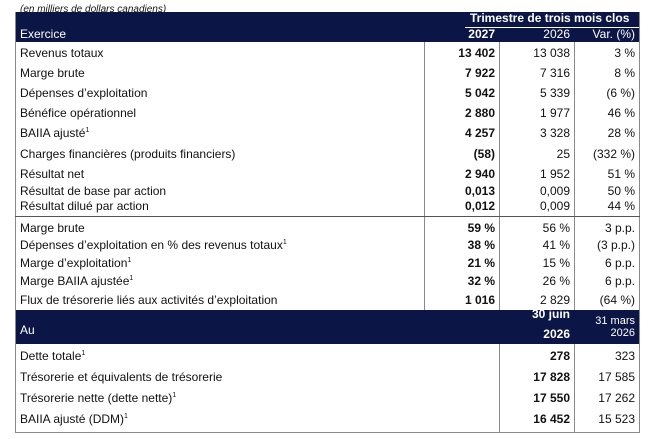 Image resolution: width=649 pixels, height=439 pixels. What do you see at coordinates (616, 419) in the screenshot?
I see `cell-prior: 15 523` at bounding box center [616, 419].